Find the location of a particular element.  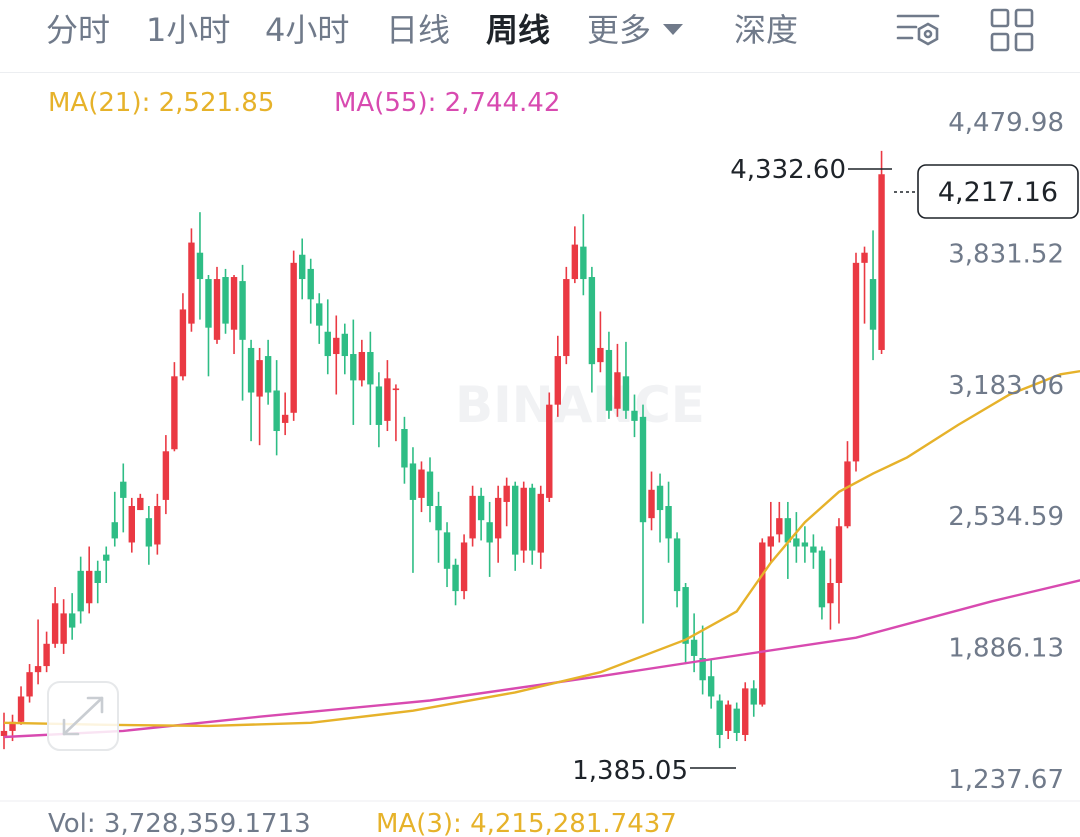

tab-time: 分时 is located at coordinates (78, 30).